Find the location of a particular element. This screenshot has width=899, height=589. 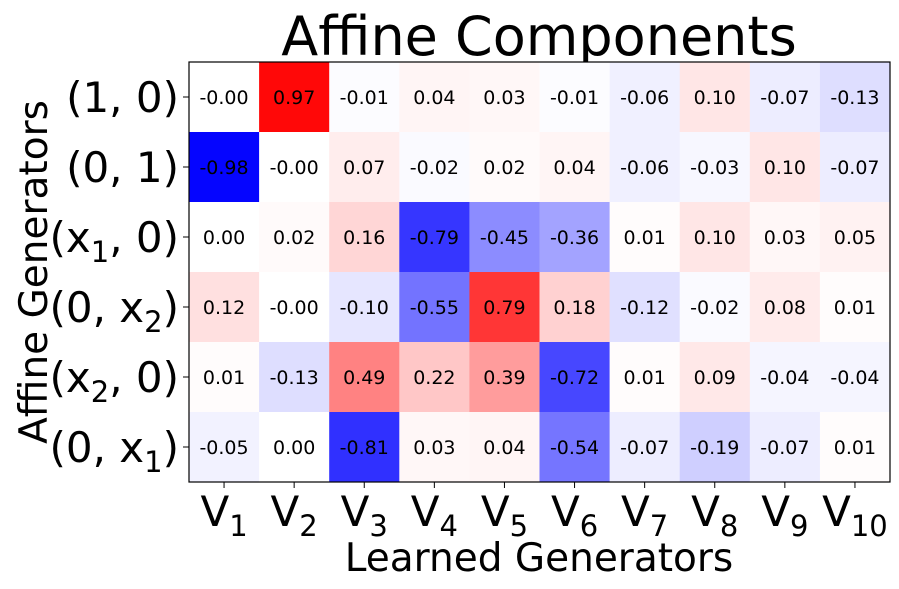

x-tick-label: V5 is located at coordinates (504, 515).